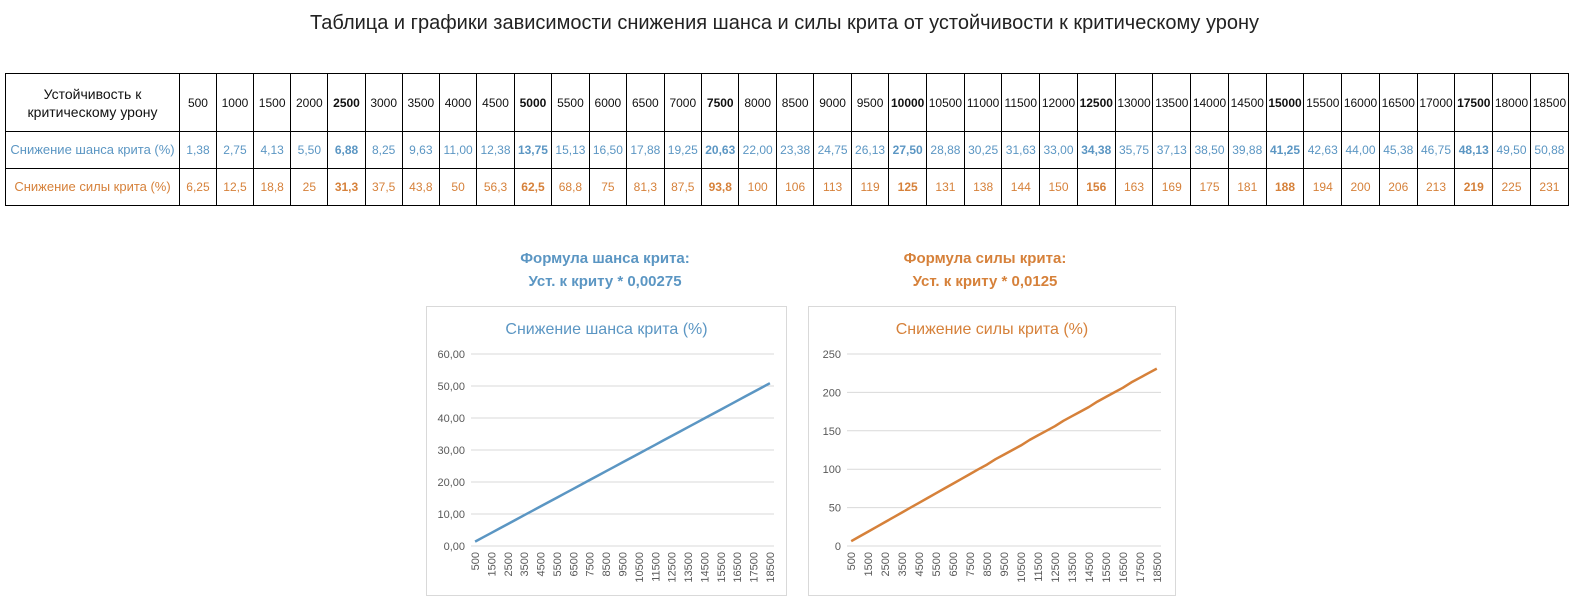  What do you see at coordinates (1398, 150) in the screenshot?
I see `cell-chance-16500: 45,38` at bounding box center [1398, 150].